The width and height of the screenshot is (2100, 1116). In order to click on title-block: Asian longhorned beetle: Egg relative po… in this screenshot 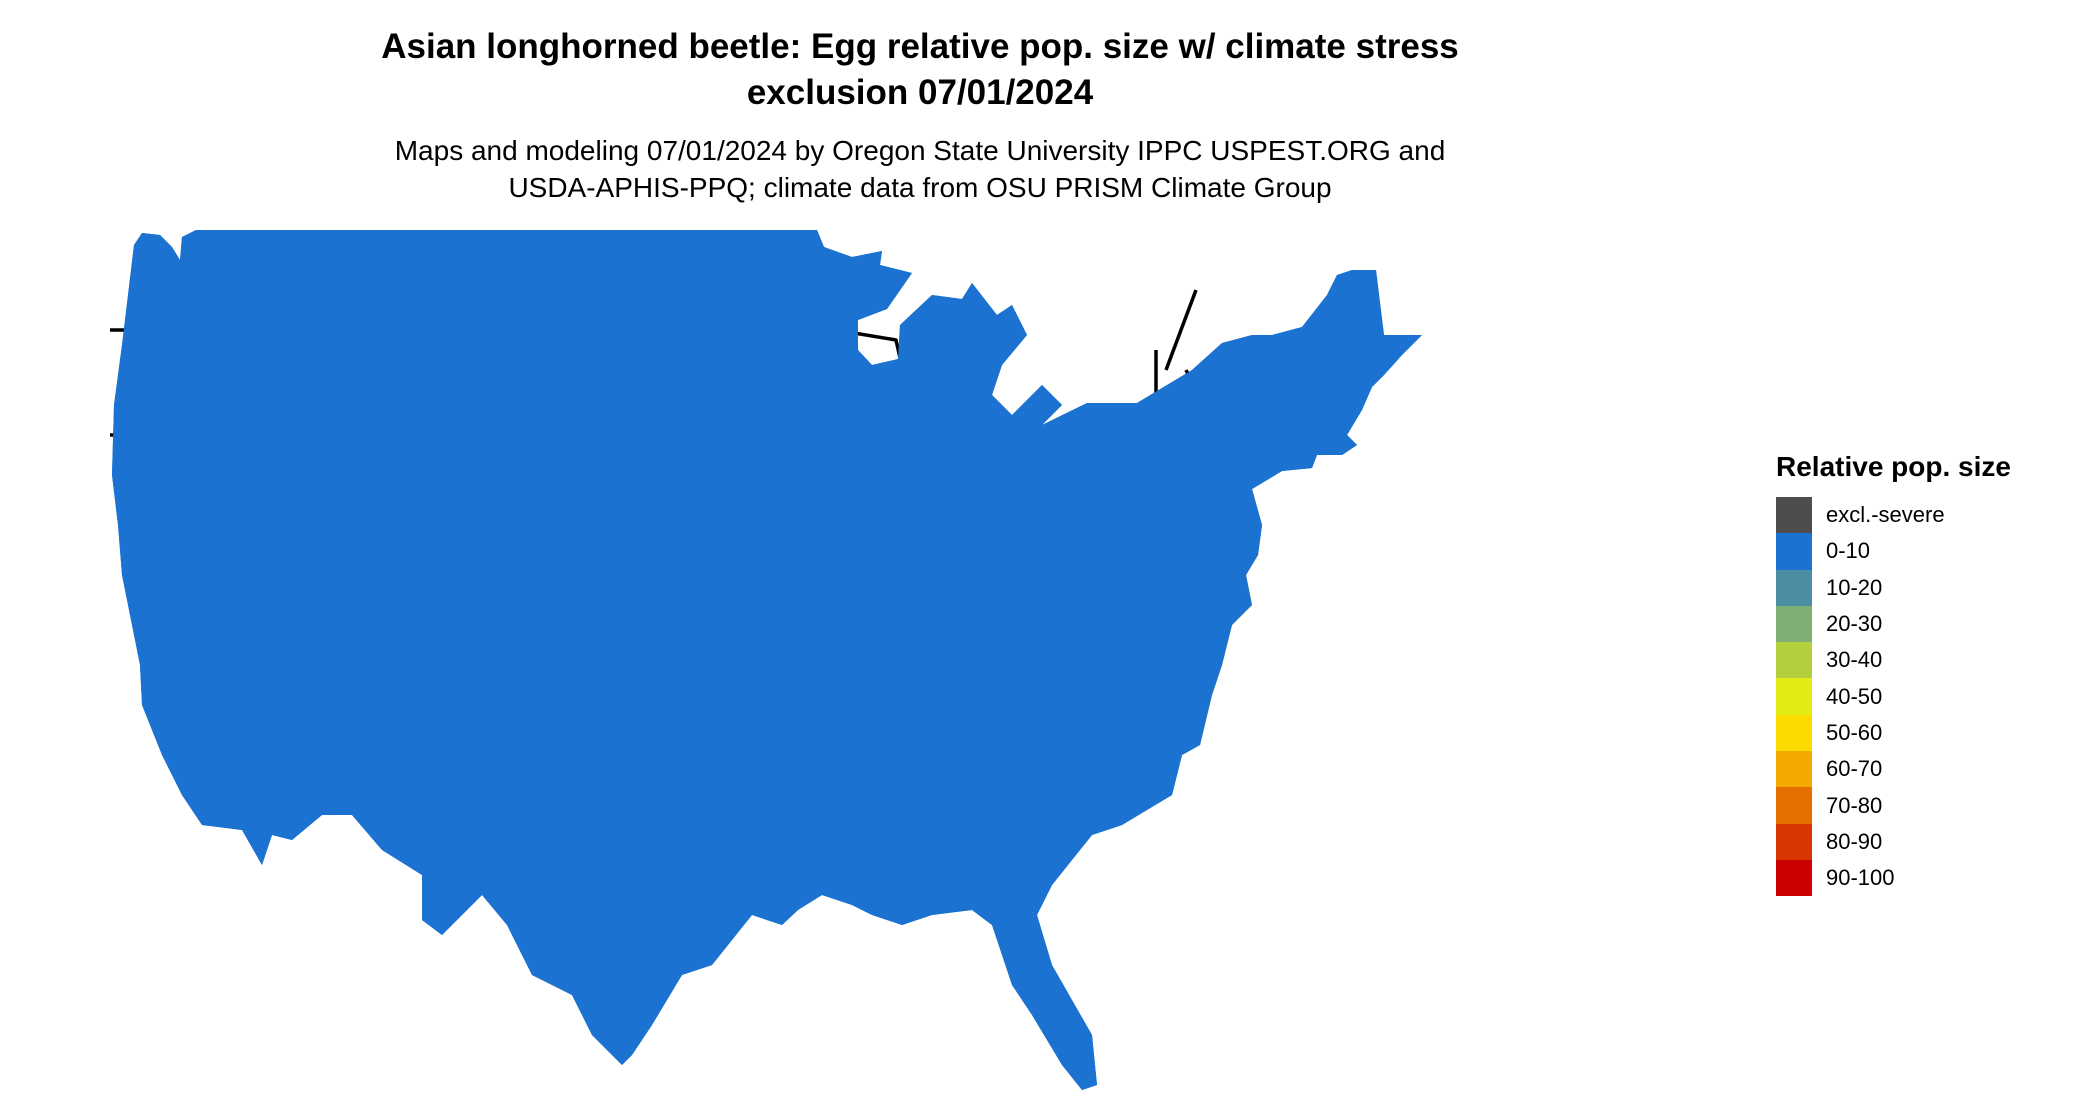, I will do `click(920, 115)`.